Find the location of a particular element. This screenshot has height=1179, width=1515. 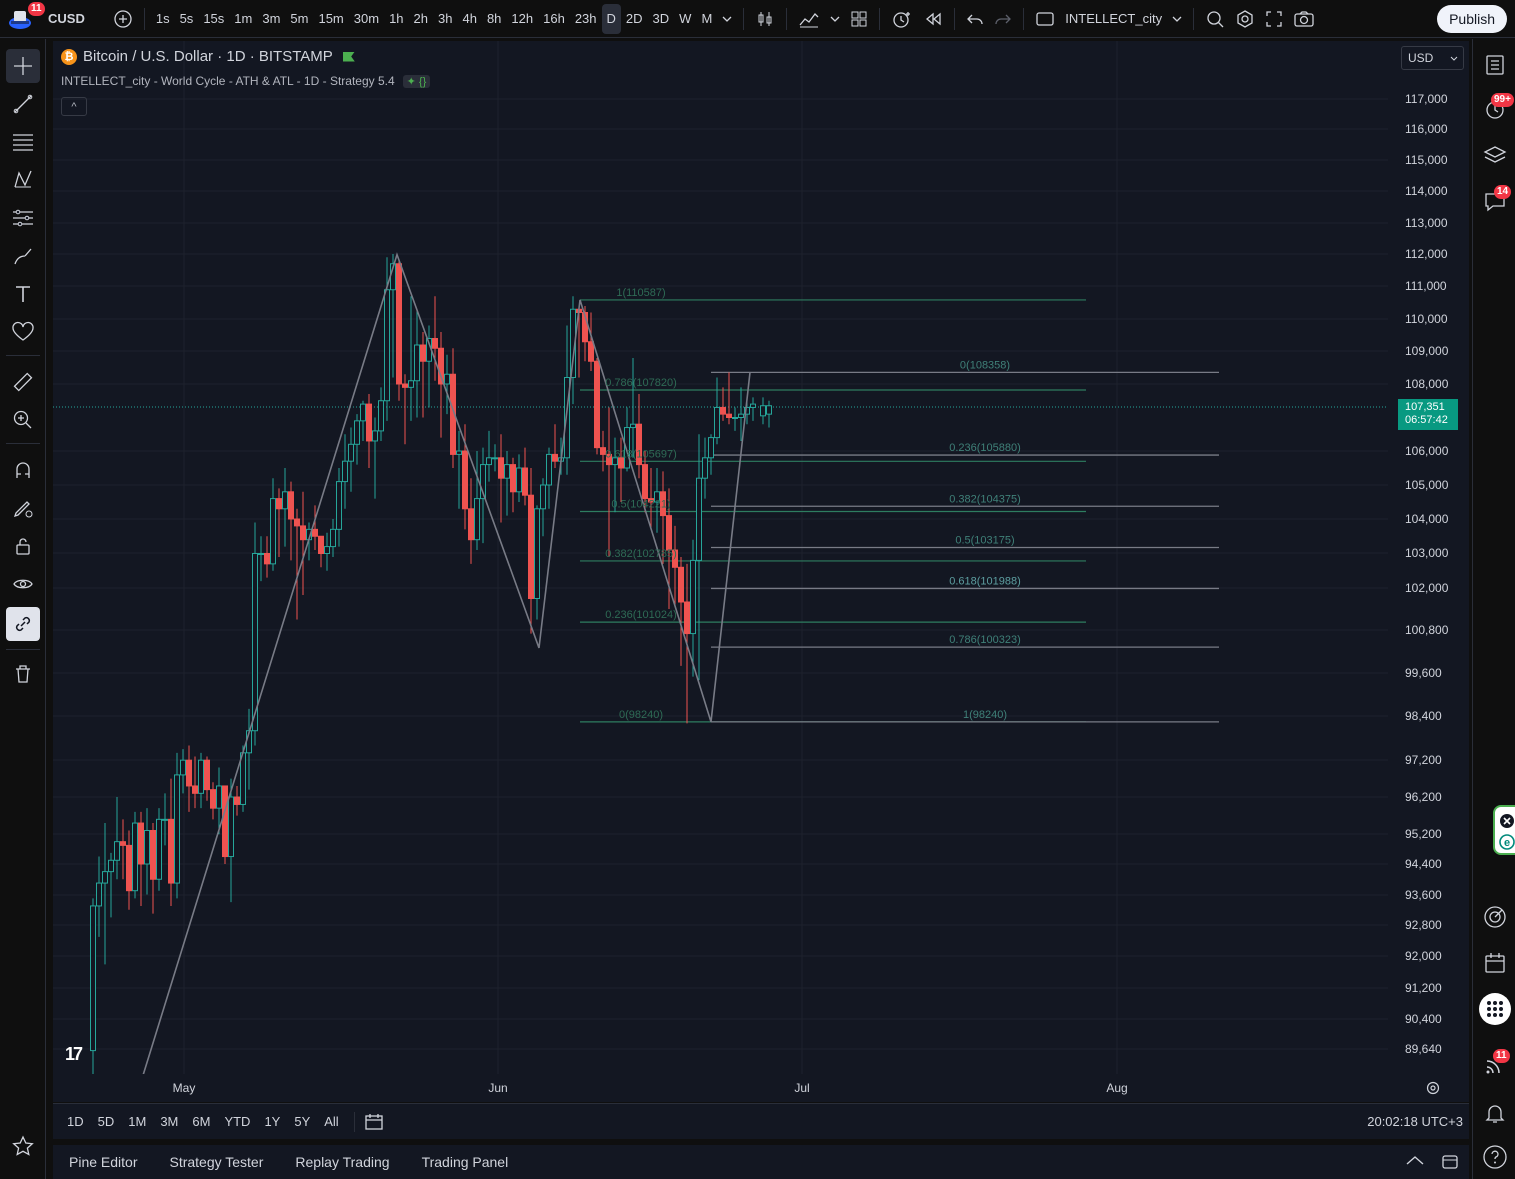

user-menu: 11 is located at coordinates (22, 19).